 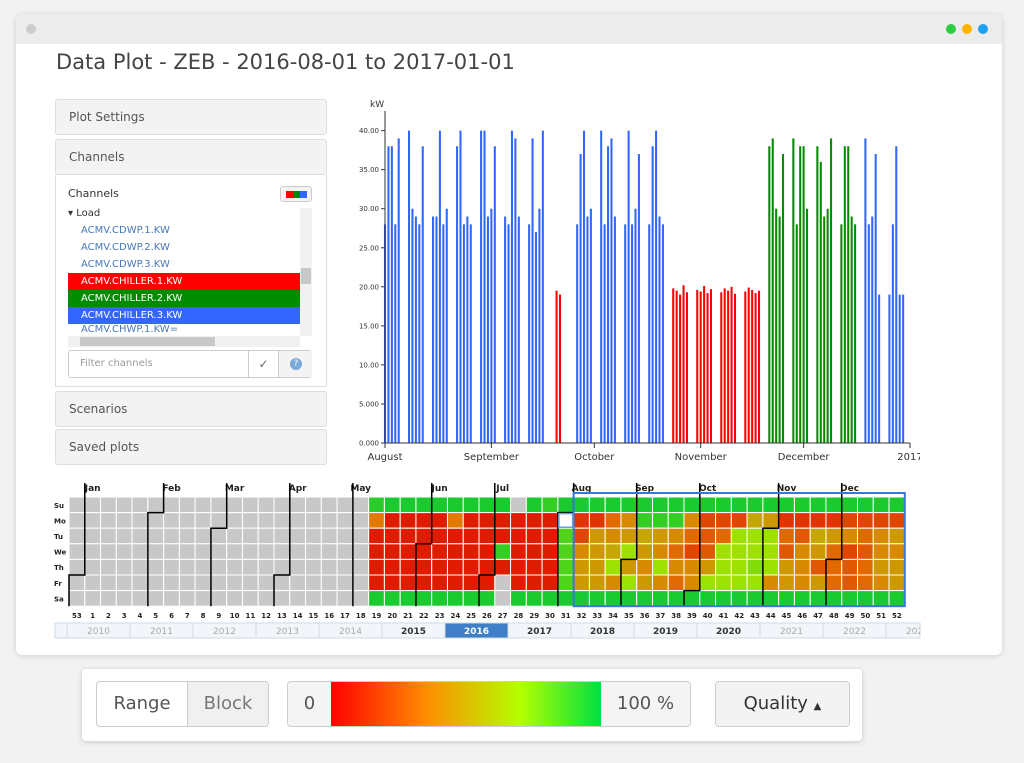 What do you see at coordinates (191, 117) in the screenshot?
I see `panel-header: Plot Settings` at bounding box center [191, 117].